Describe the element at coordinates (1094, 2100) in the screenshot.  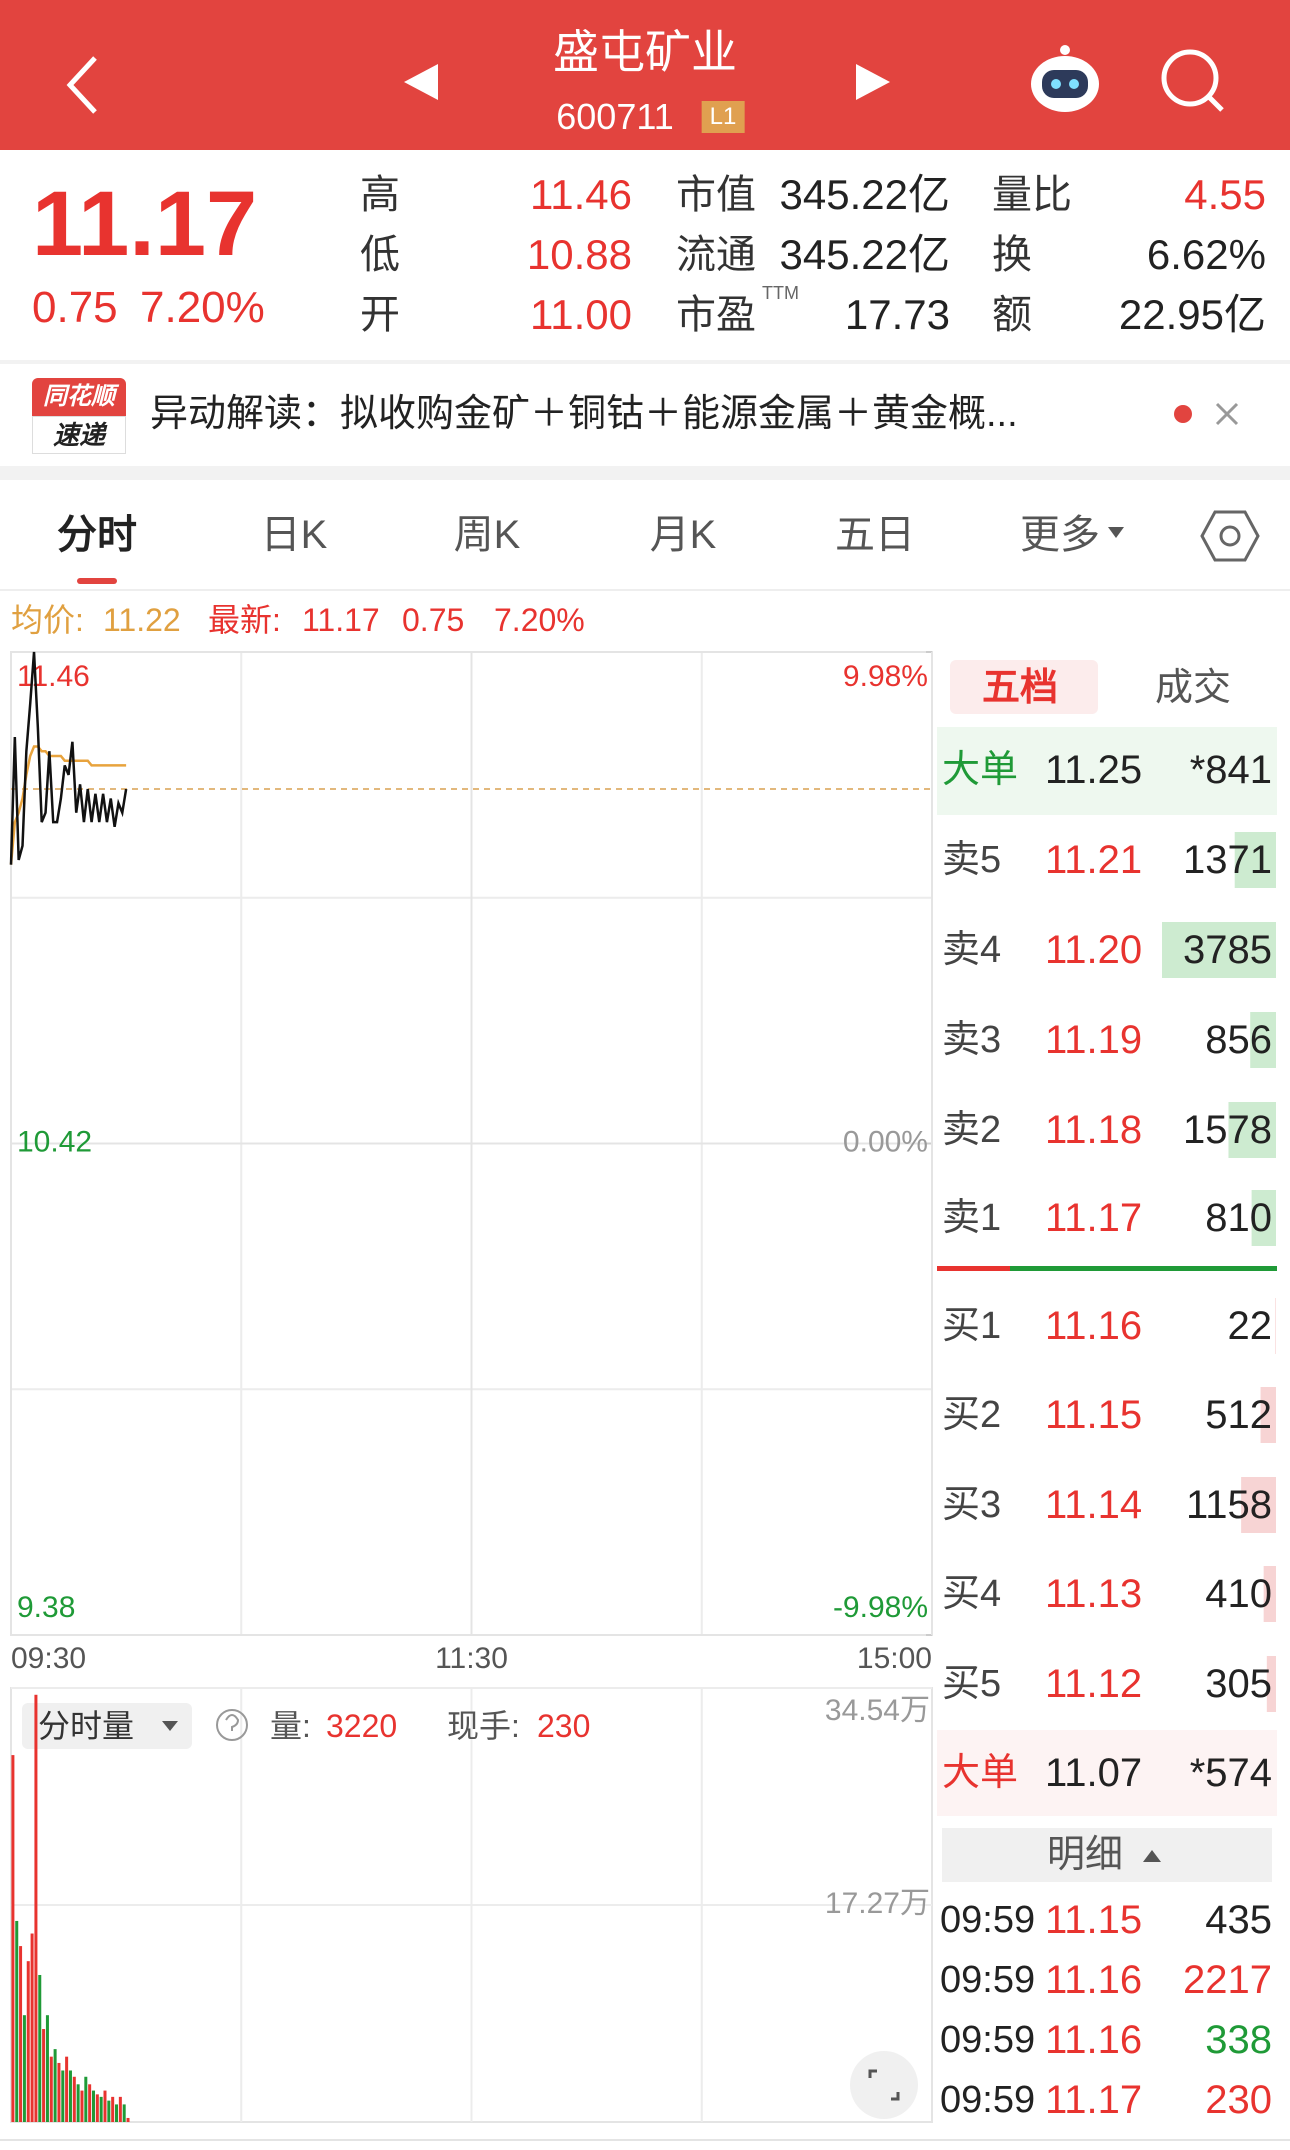
I see `trade-price: 11.17` at that location.